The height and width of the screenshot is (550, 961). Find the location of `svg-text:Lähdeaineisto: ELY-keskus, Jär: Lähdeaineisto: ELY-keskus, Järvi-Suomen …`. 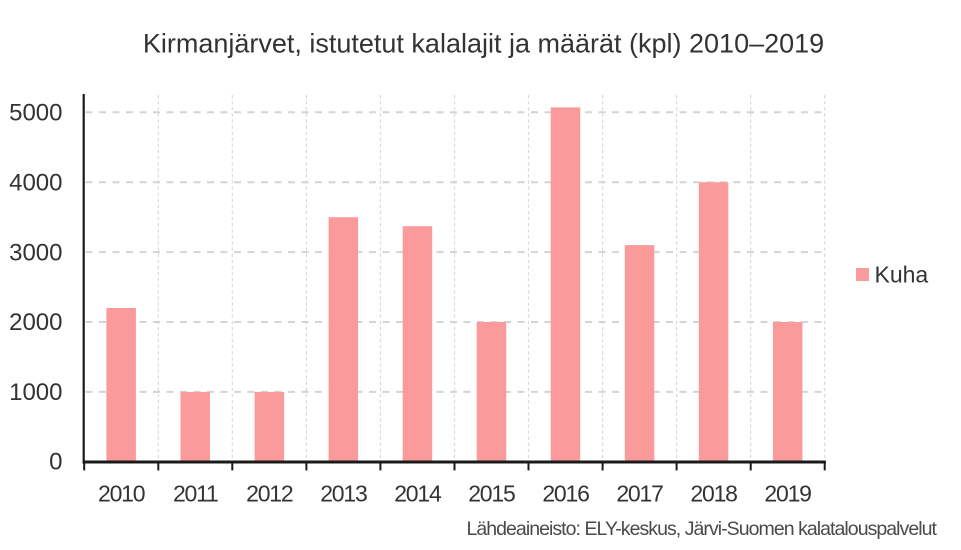

svg-text:Lähdeaineisto: ELY-keskus, Jär: Lähdeaineisto: ELY-keskus, Järvi-Suomen … is located at coordinates (701, 529).